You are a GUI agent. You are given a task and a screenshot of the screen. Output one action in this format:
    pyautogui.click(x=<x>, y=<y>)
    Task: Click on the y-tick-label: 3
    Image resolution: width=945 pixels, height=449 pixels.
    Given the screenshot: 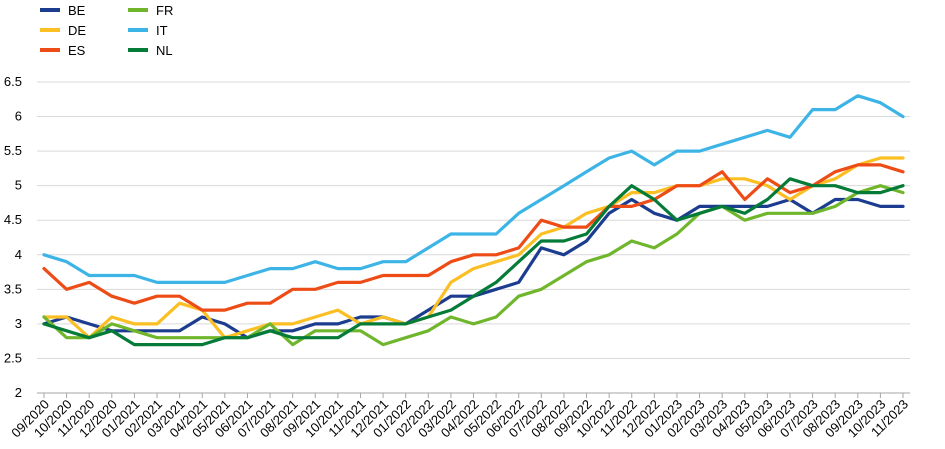 What is the action you would take?
    pyautogui.click(x=18, y=323)
    